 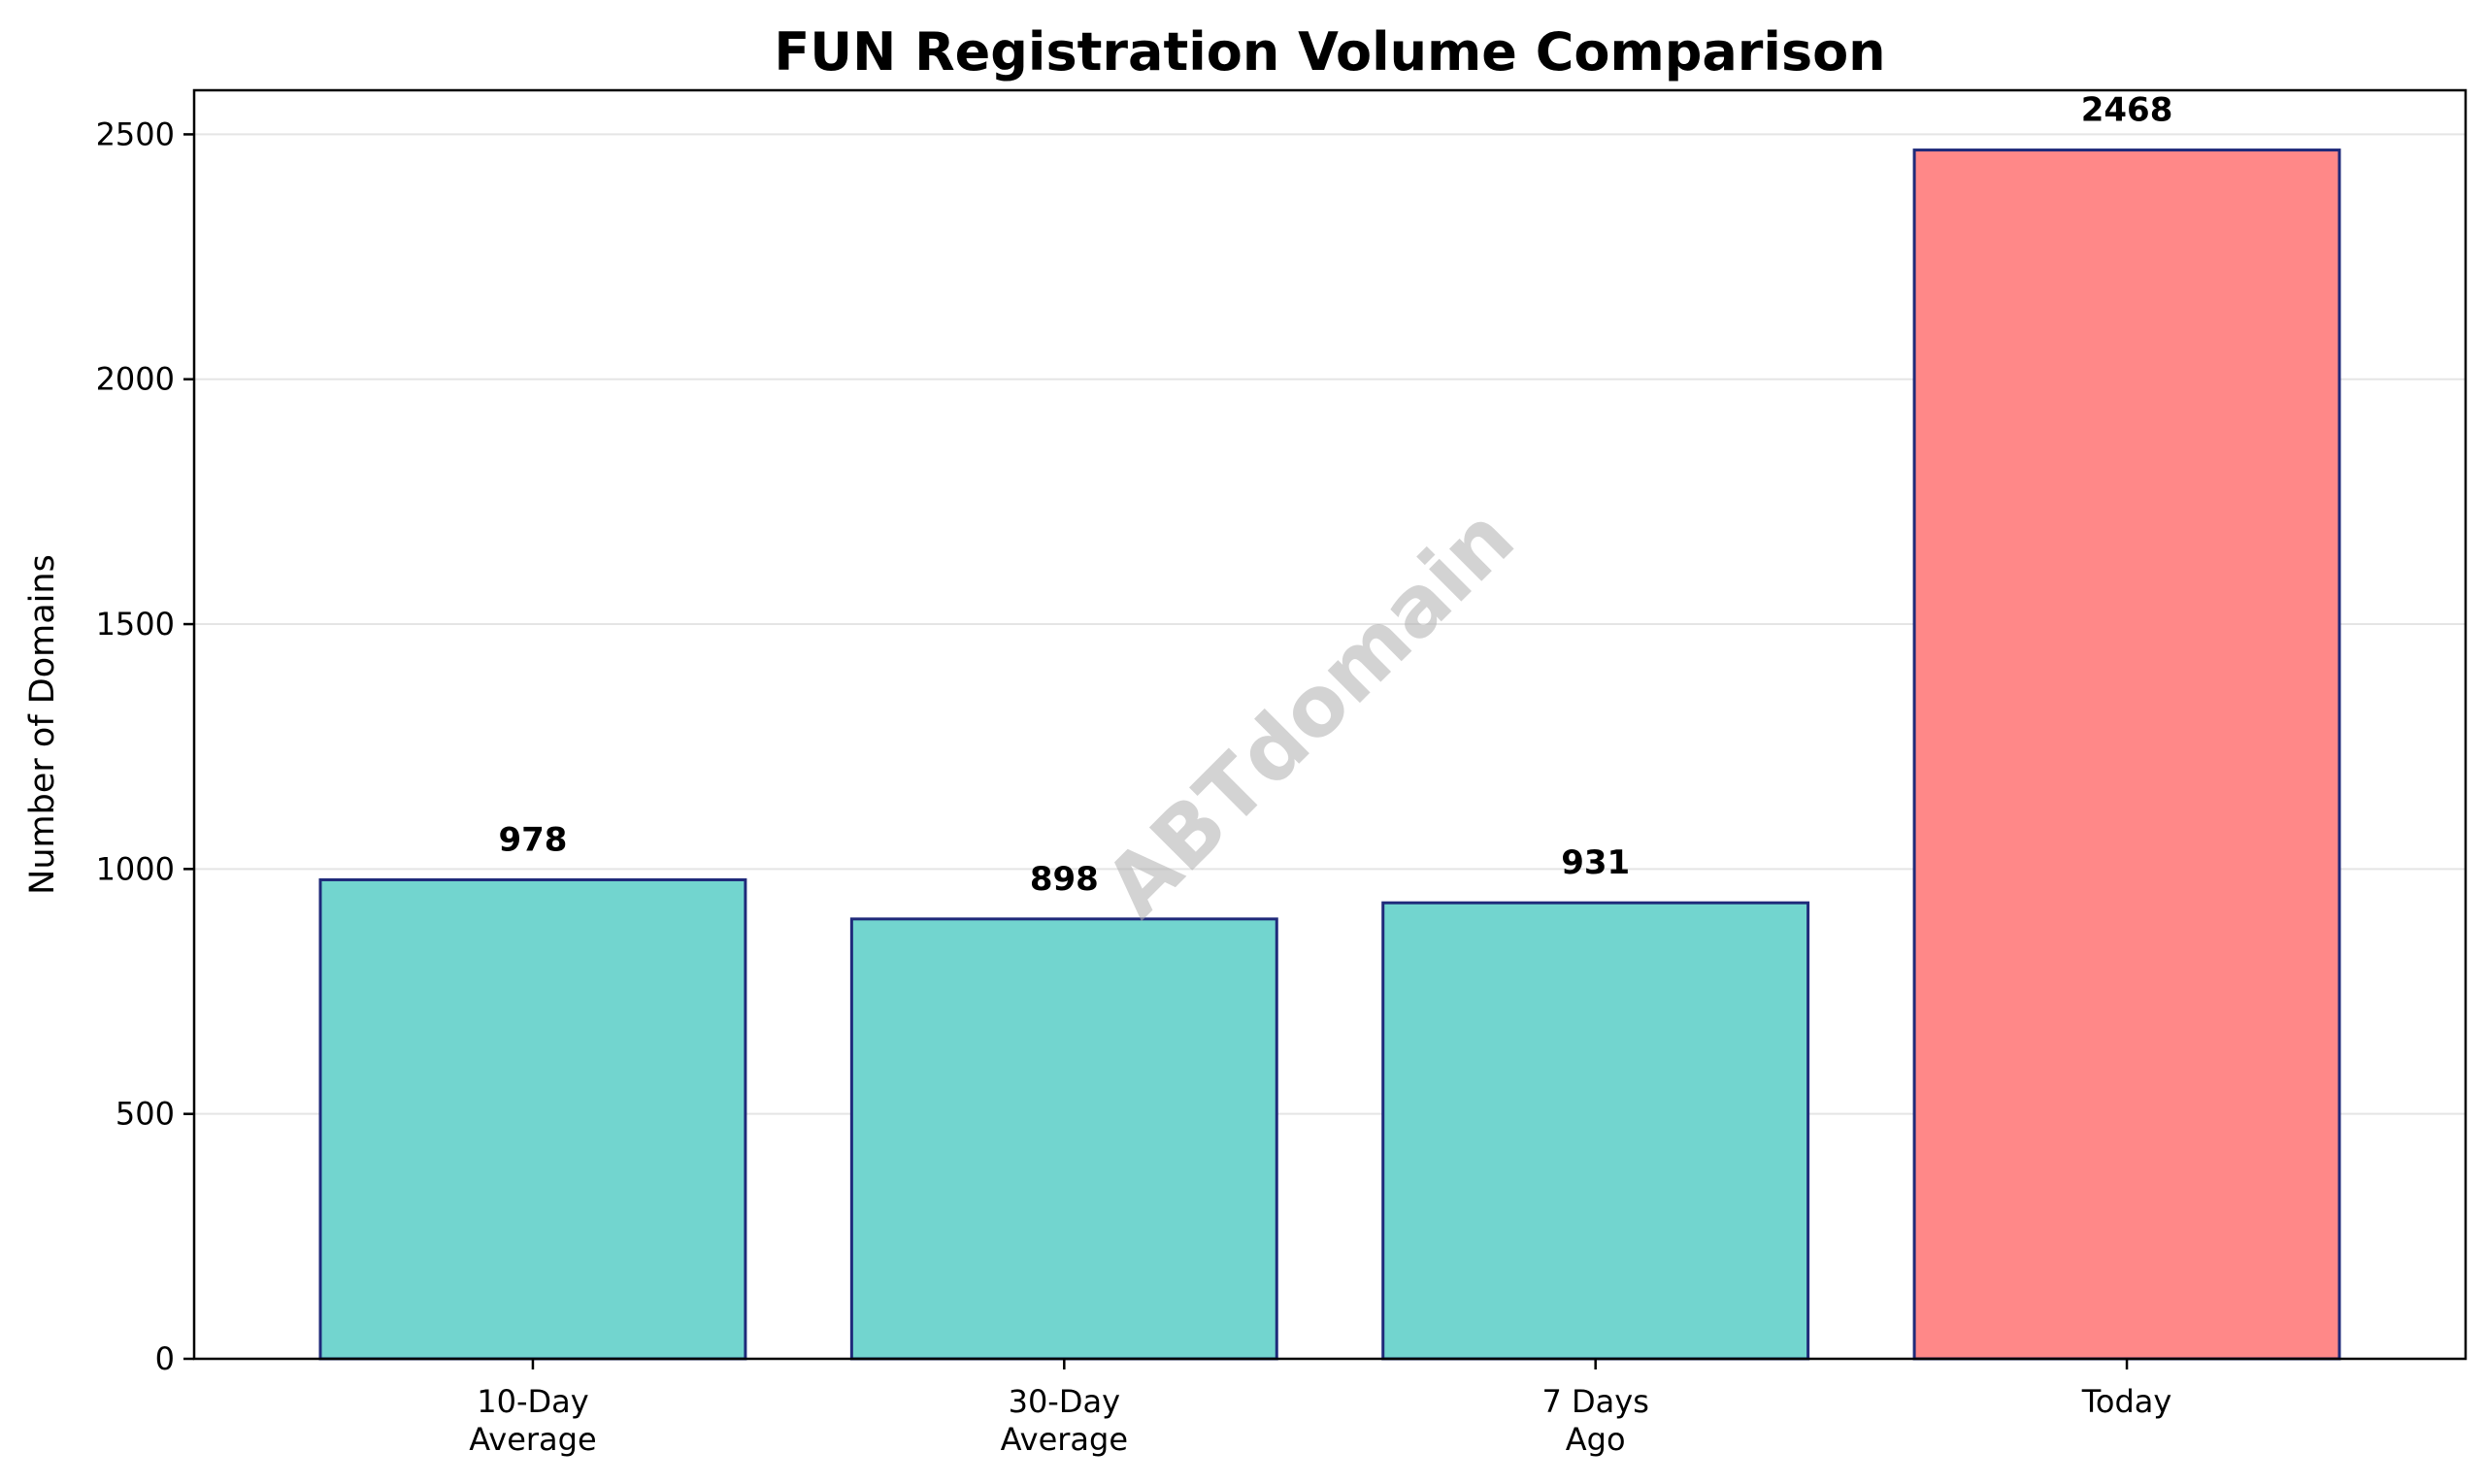 What do you see at coordinates (135, 868) in the screenshot?
I see `y-tick-label-1000: 1000` at bounding box center [135, 868].